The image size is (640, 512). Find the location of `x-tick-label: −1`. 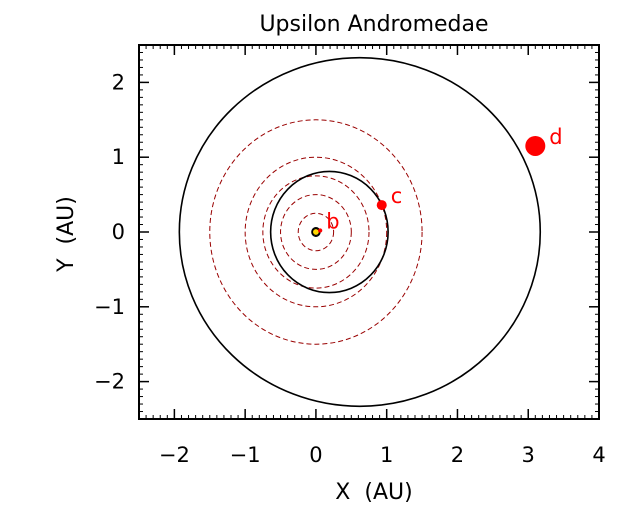

x-tick-label: −1 is located at coordinates (245, 455).